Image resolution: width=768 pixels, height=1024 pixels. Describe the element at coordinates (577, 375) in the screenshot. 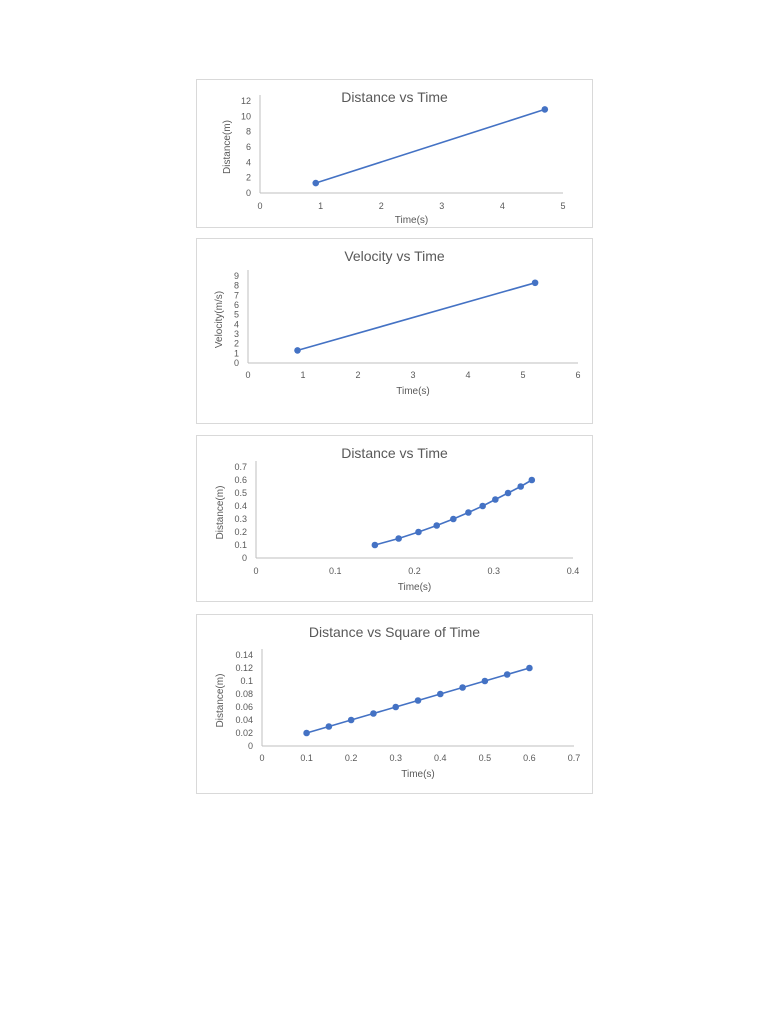

I see `x-tick-label: 6` at that location.